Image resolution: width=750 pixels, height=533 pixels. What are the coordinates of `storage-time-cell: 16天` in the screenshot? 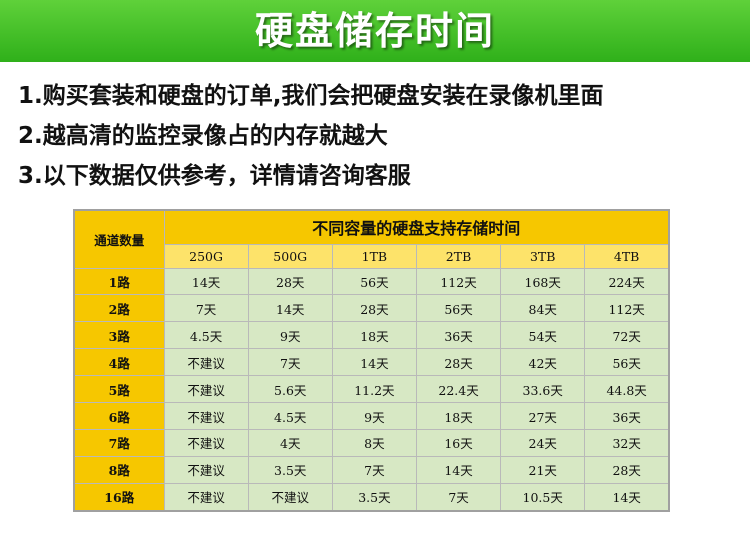 It's located at (458, 443).